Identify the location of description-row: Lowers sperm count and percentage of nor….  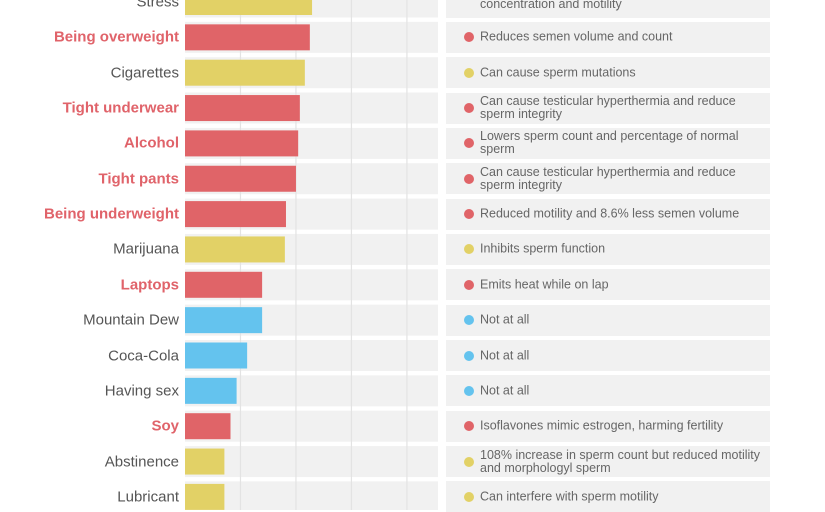
(608, 143).